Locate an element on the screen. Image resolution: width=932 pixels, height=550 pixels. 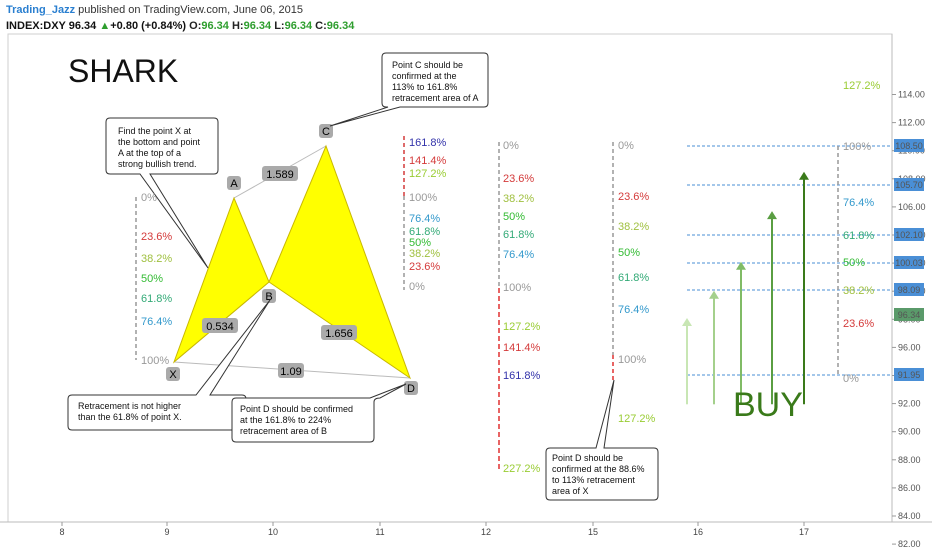
high-label: H: is located at coordinates (237, 26).